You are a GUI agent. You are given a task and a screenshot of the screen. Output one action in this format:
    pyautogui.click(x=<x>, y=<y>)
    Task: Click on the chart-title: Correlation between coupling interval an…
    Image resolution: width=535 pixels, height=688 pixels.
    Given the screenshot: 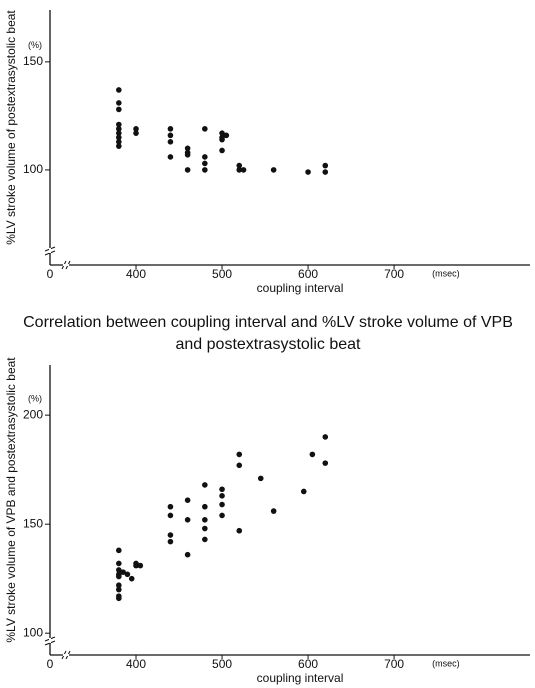 What is the action you would take?
    pyautogui.click(x=268, y=333)
    